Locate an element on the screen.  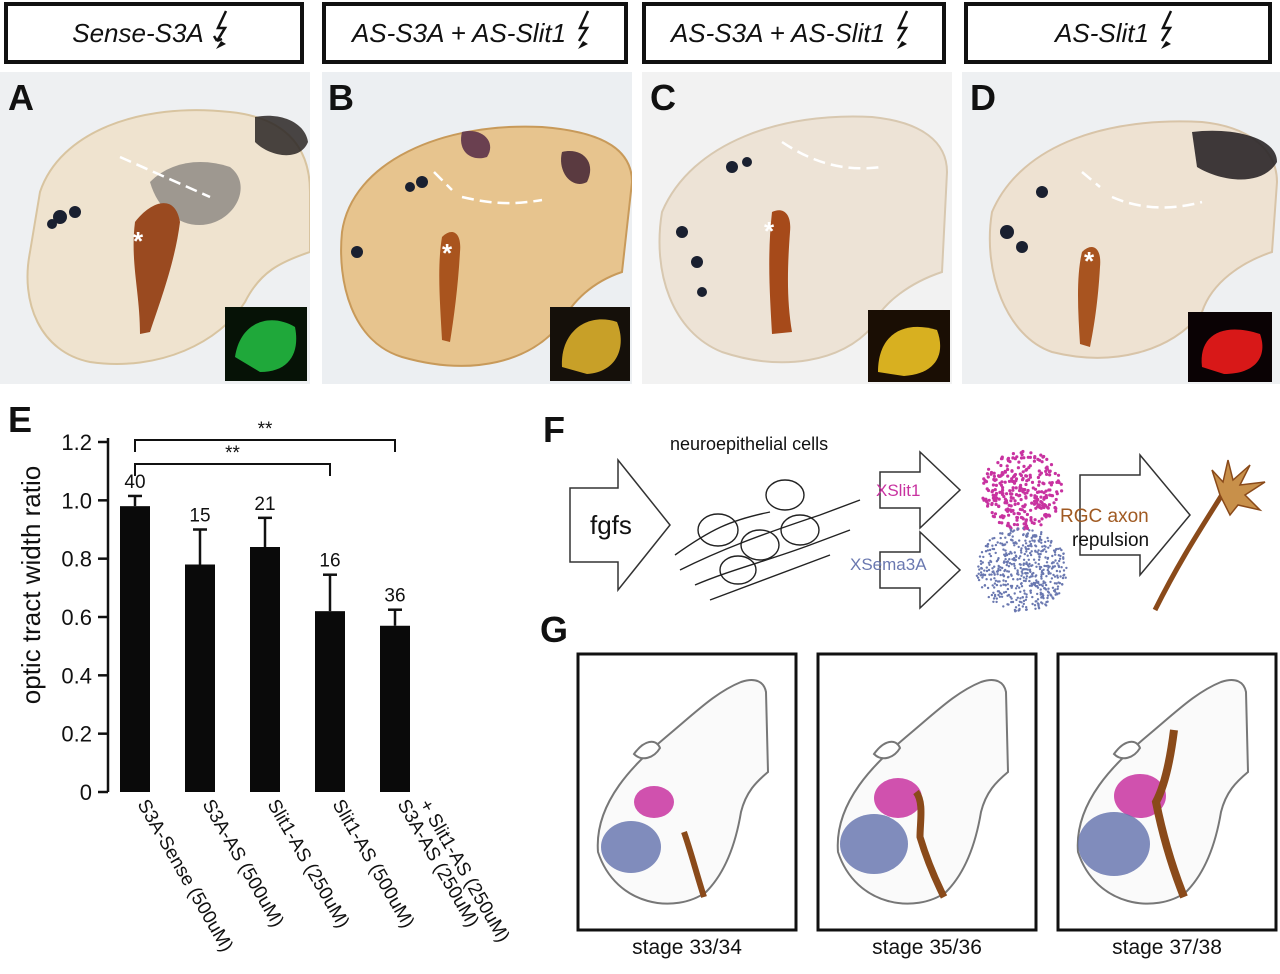
sema-region is located at coordinates (1114, 844).